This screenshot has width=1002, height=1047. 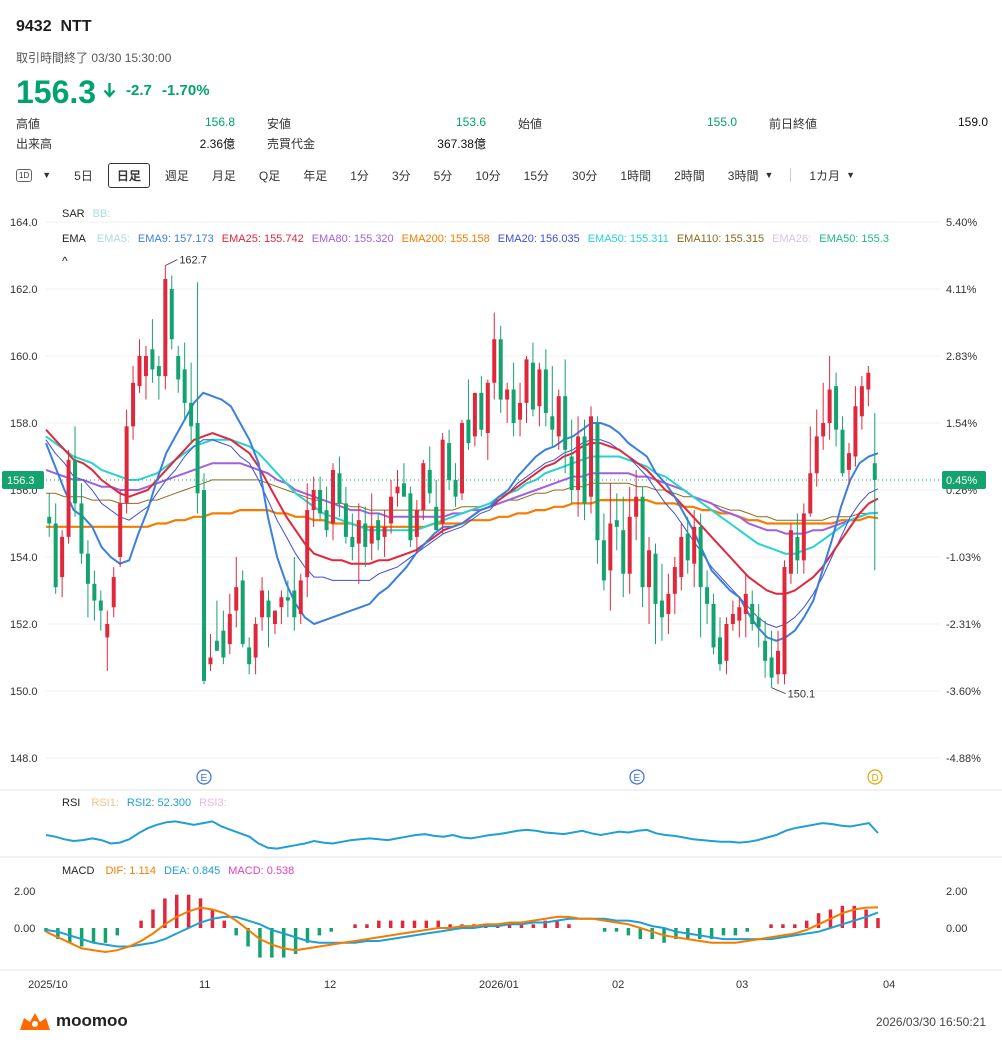 What do you see at coordinates (48, 985) in the screenshot?
I see `x-axis-label: 2025/10` at bounding box center [48, 985].